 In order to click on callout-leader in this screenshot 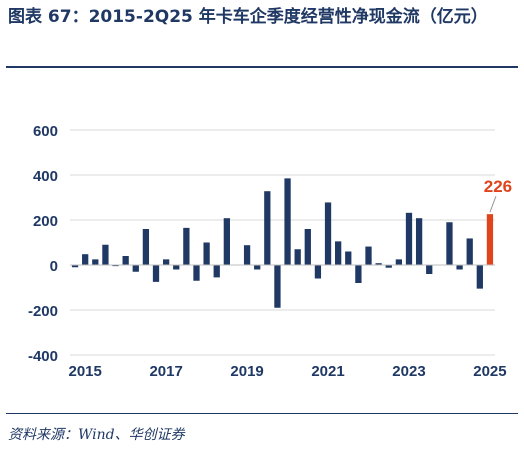, I will do `click(493, 204)`.